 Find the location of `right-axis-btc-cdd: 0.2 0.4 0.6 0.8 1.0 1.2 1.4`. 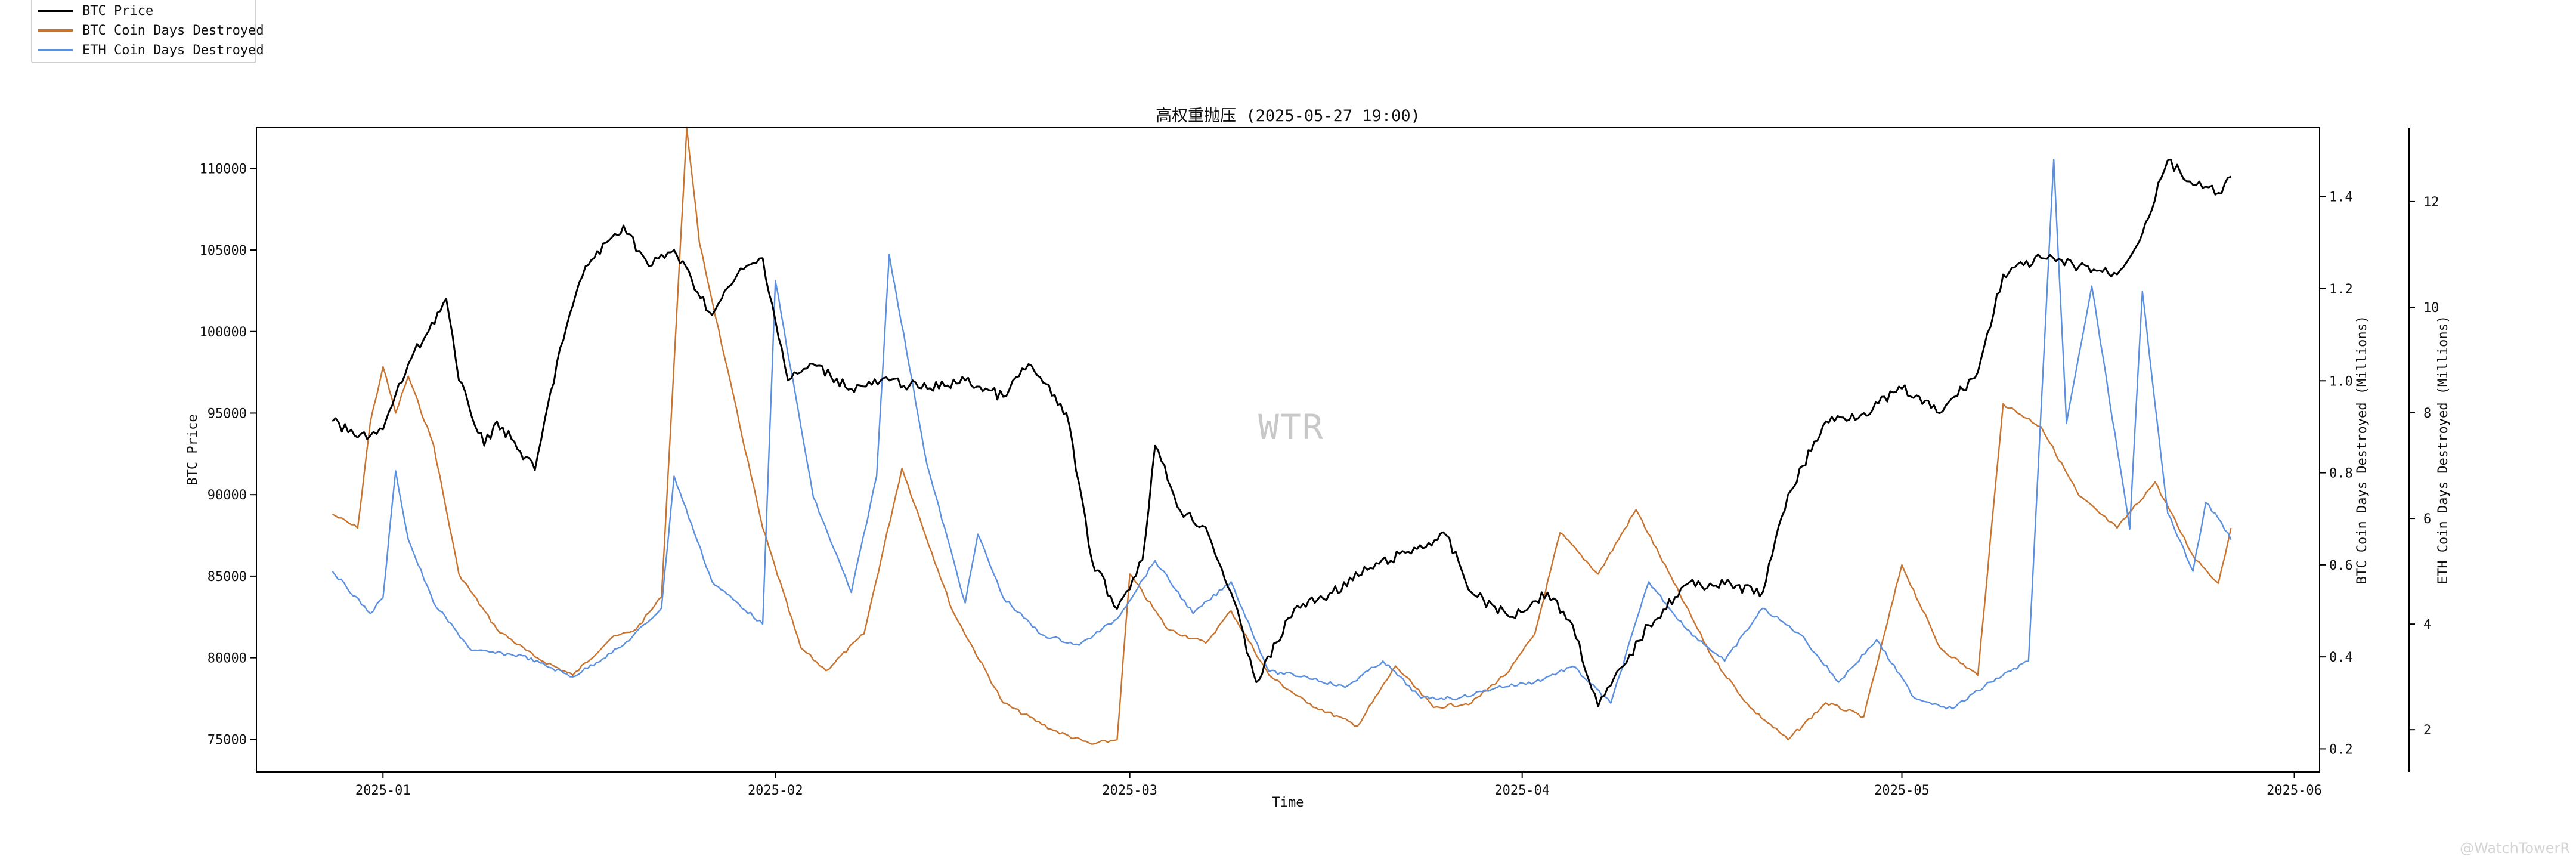

right-axis-btc-cdd: 0.2 0.4 0.6 0.8 1.0 1.2 1.4 is located at coordinates (2336, 473).